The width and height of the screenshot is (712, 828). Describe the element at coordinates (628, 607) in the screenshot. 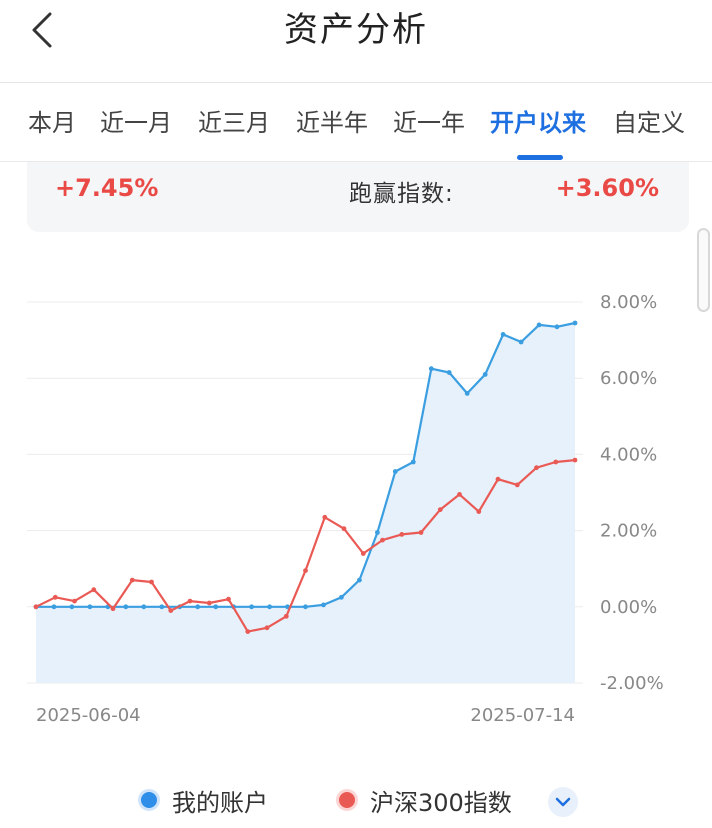

I see `y-tick-label: 0.00%` at that location.